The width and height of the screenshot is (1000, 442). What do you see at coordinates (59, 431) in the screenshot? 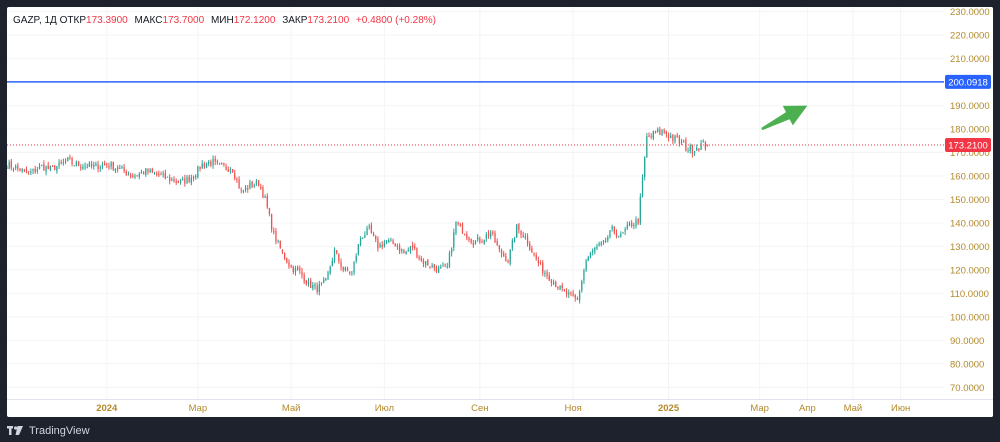
I see `footer-brand-text: TradingView` at bounding box center [59, 431].